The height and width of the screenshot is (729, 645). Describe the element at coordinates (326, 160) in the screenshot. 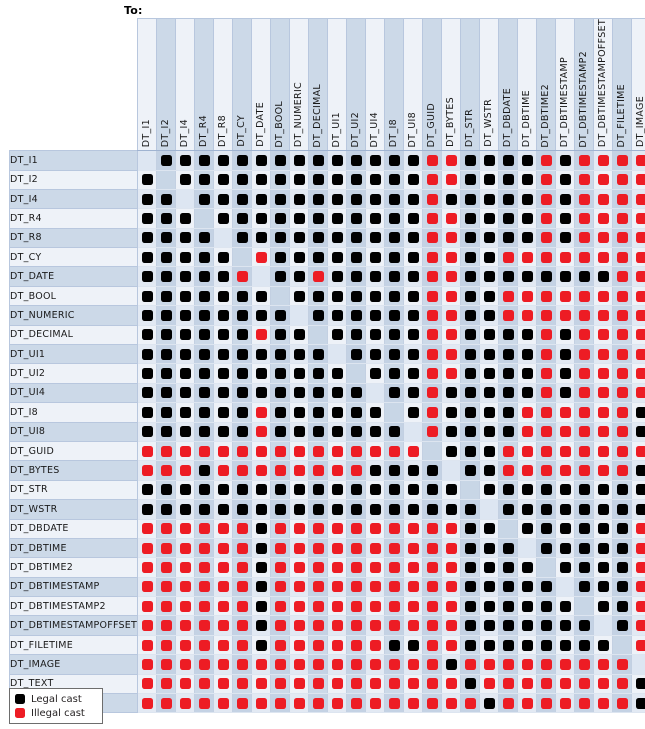

I see `matrix-row: DT_I1` at that location.